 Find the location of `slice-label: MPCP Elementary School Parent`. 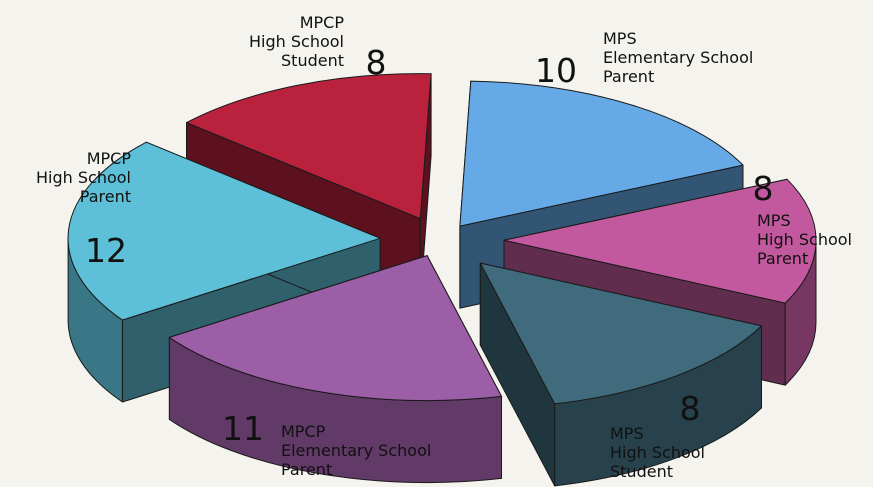

slice-label: MPCP Elementary School Parent is located at coordinates (356, 450).